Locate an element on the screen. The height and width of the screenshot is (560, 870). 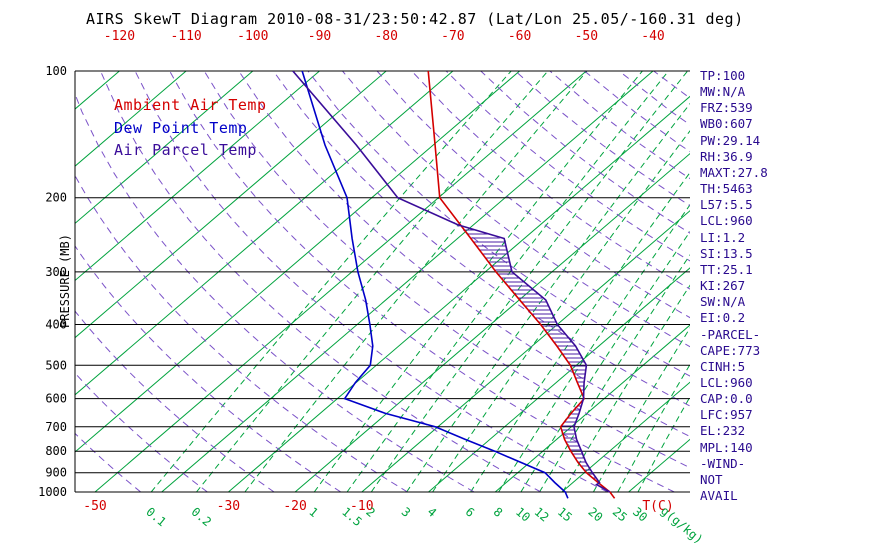
top-temp-tick-label: -110 is located at coordinates (185, 36).